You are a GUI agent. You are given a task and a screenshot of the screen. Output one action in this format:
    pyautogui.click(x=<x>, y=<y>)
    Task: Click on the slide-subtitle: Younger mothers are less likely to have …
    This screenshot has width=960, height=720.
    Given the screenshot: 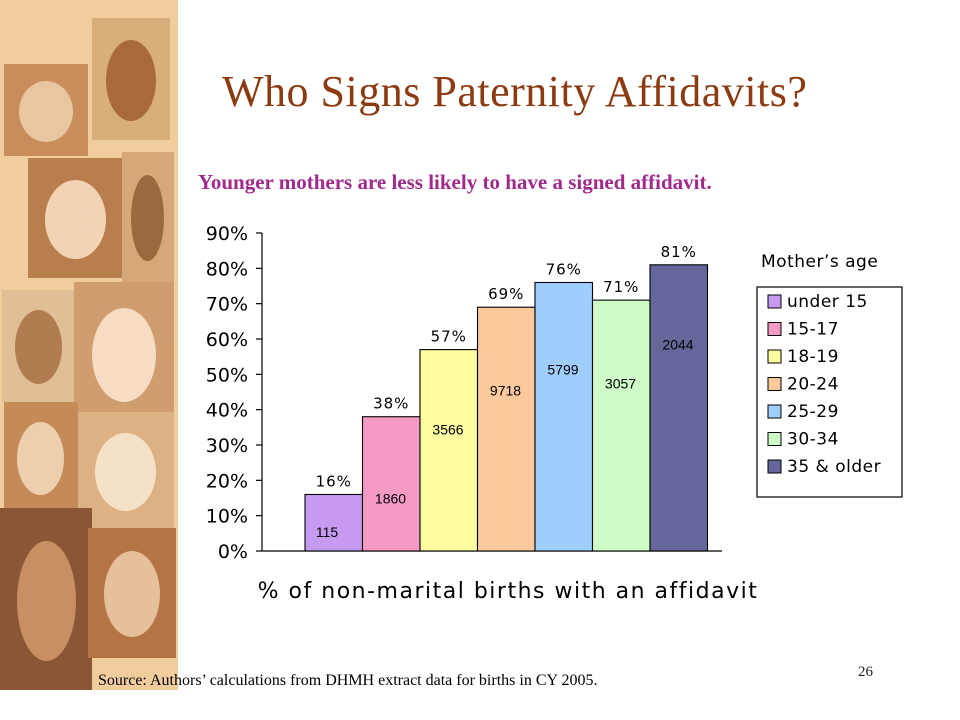 What is the action you would take?
    pyautogui.click(x=455, y=182)
    